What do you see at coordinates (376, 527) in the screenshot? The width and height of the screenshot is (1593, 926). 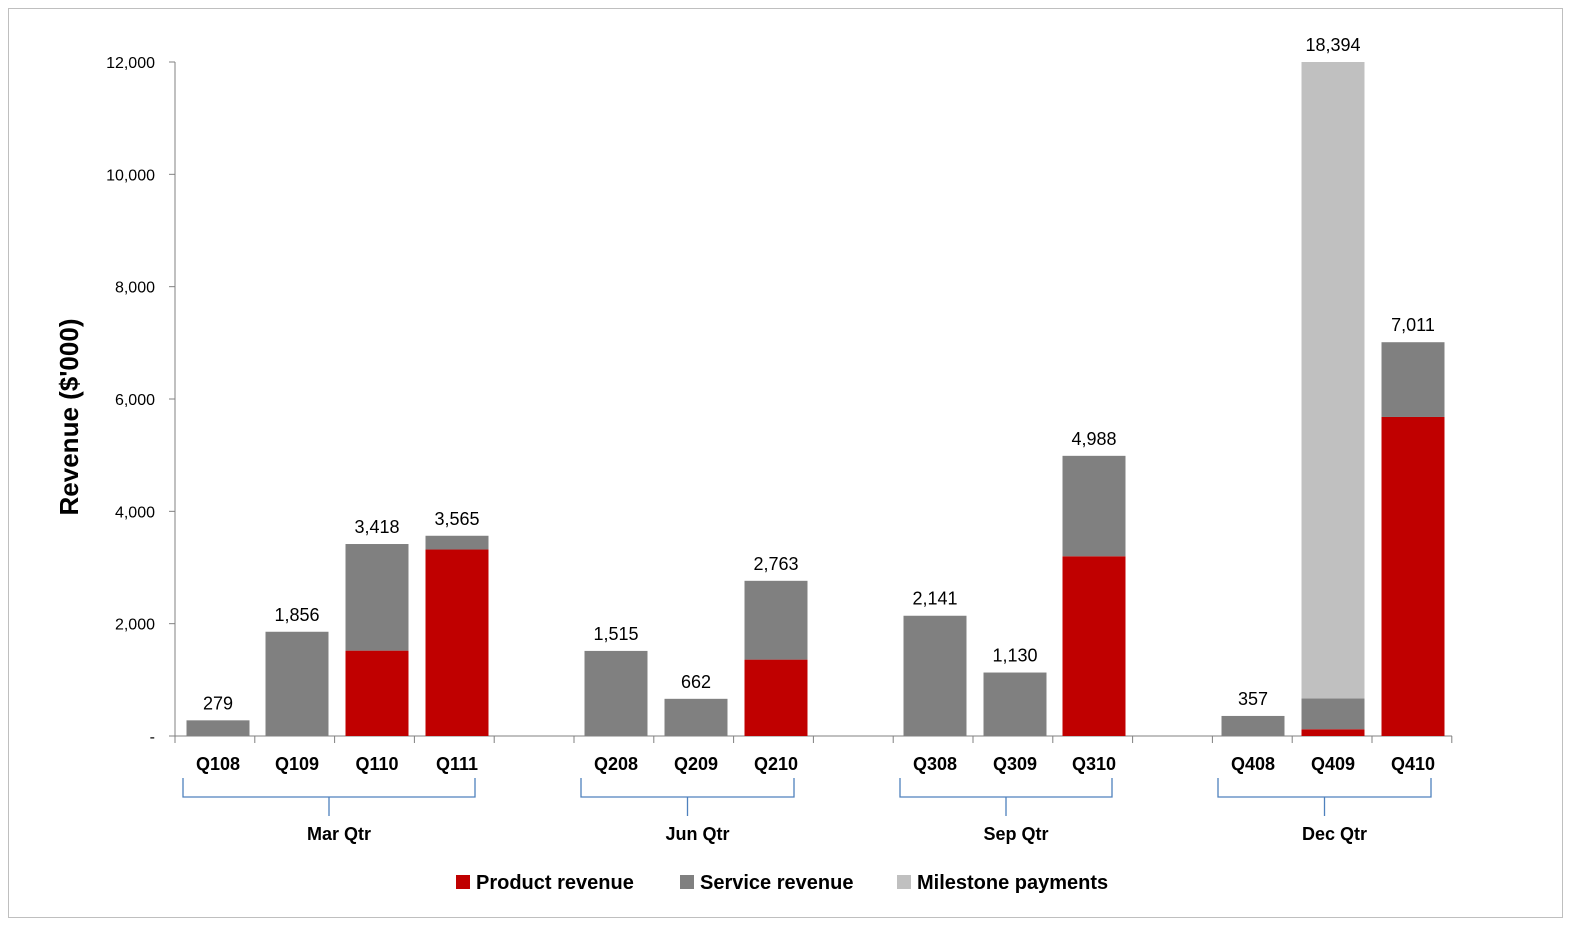 I see `data-label: 3,418` at bounding box center [376, 527].